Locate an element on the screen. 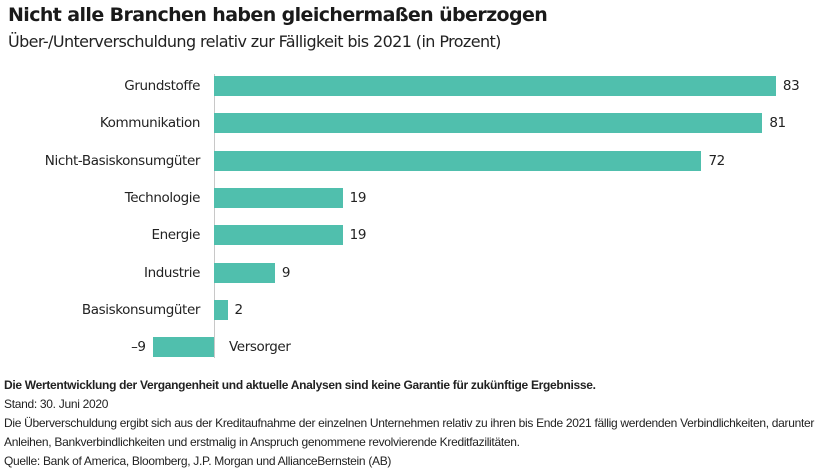 The image size is (840, 471). category-label: Technologie is located at coordinates (162, 198).